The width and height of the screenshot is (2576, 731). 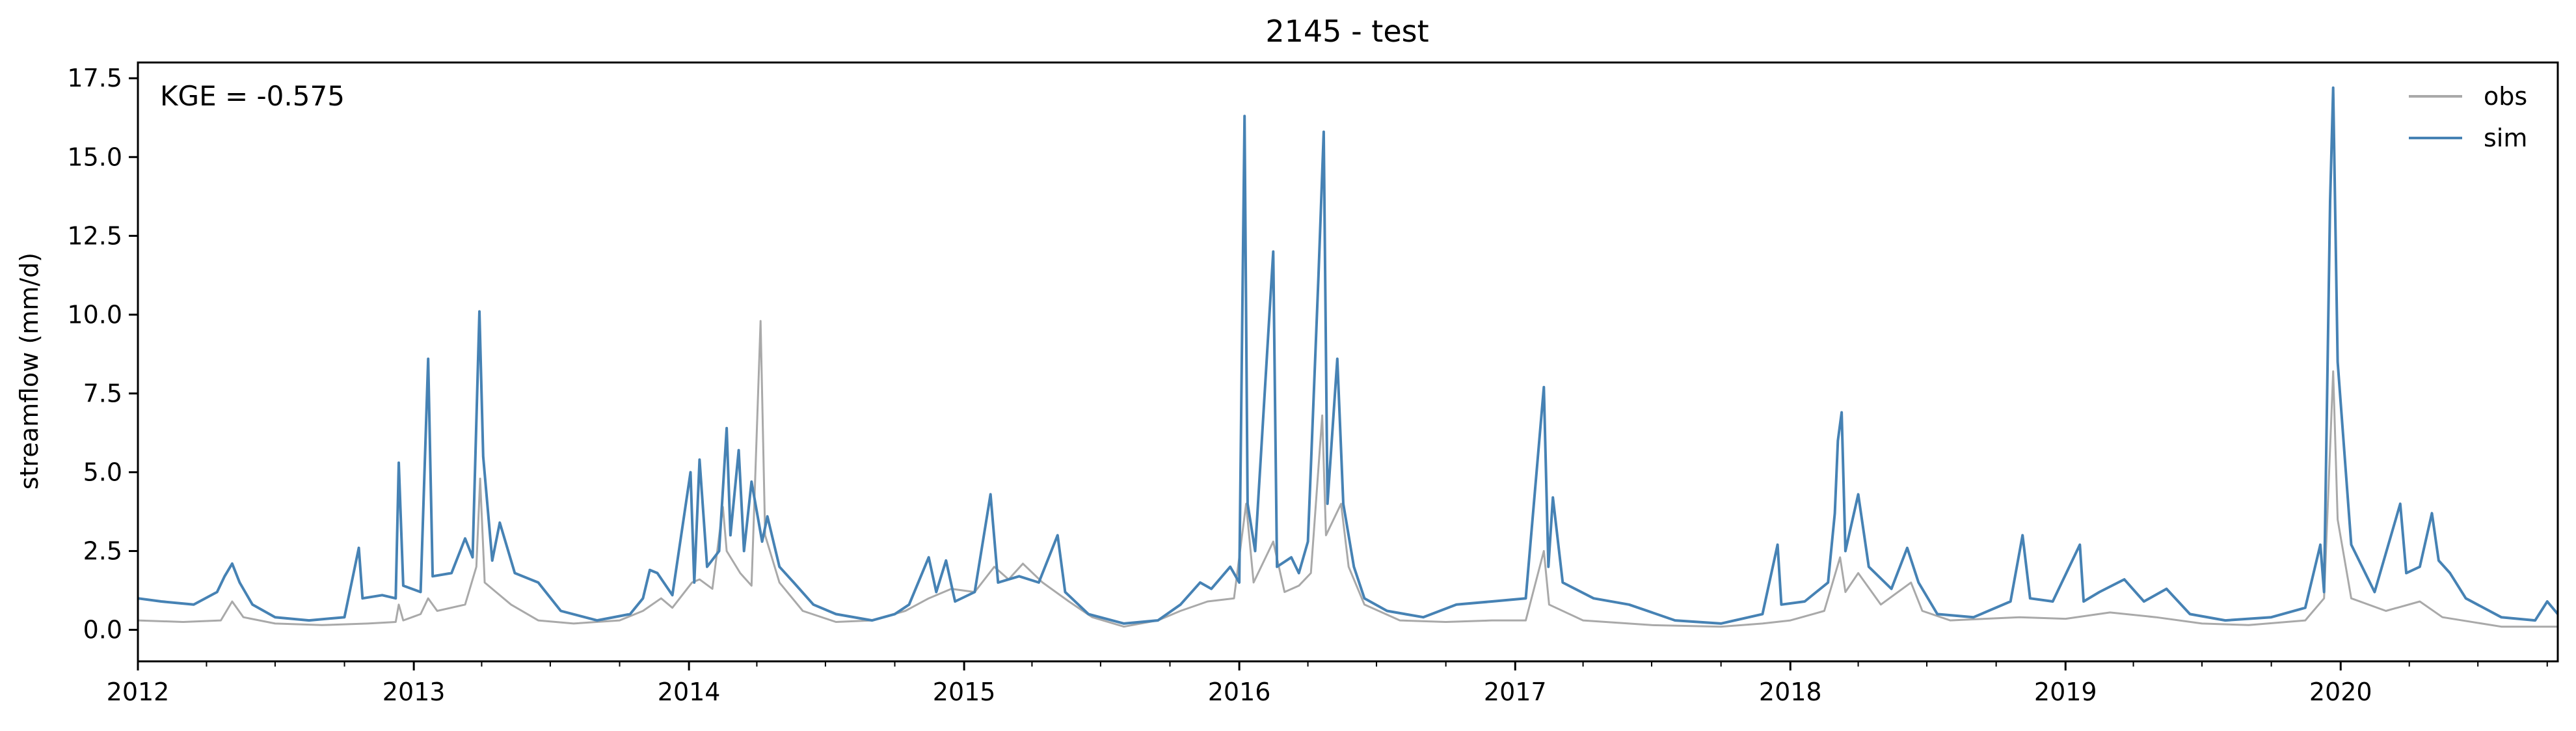 I want to click on legend: obs sim, so click(x=2468, y=117).